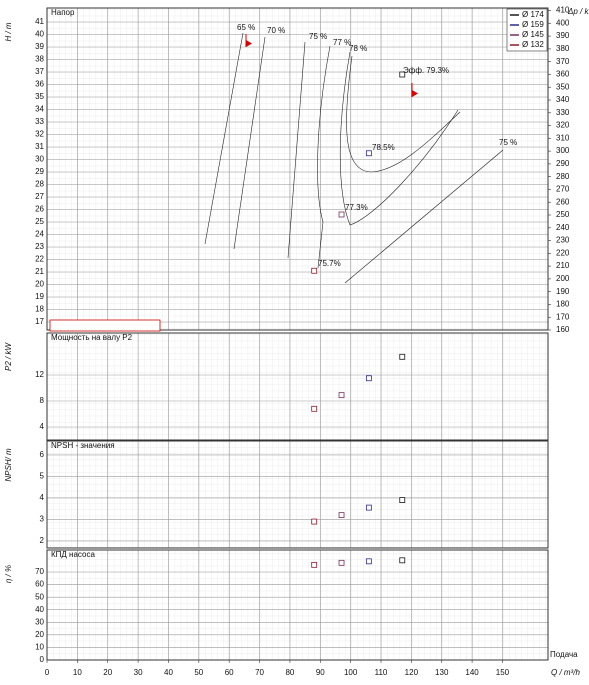  What do you see at coordinates (289, 672) in the screenshot?
I see `x-tick-label: 80` at bounding box center [289, 672].